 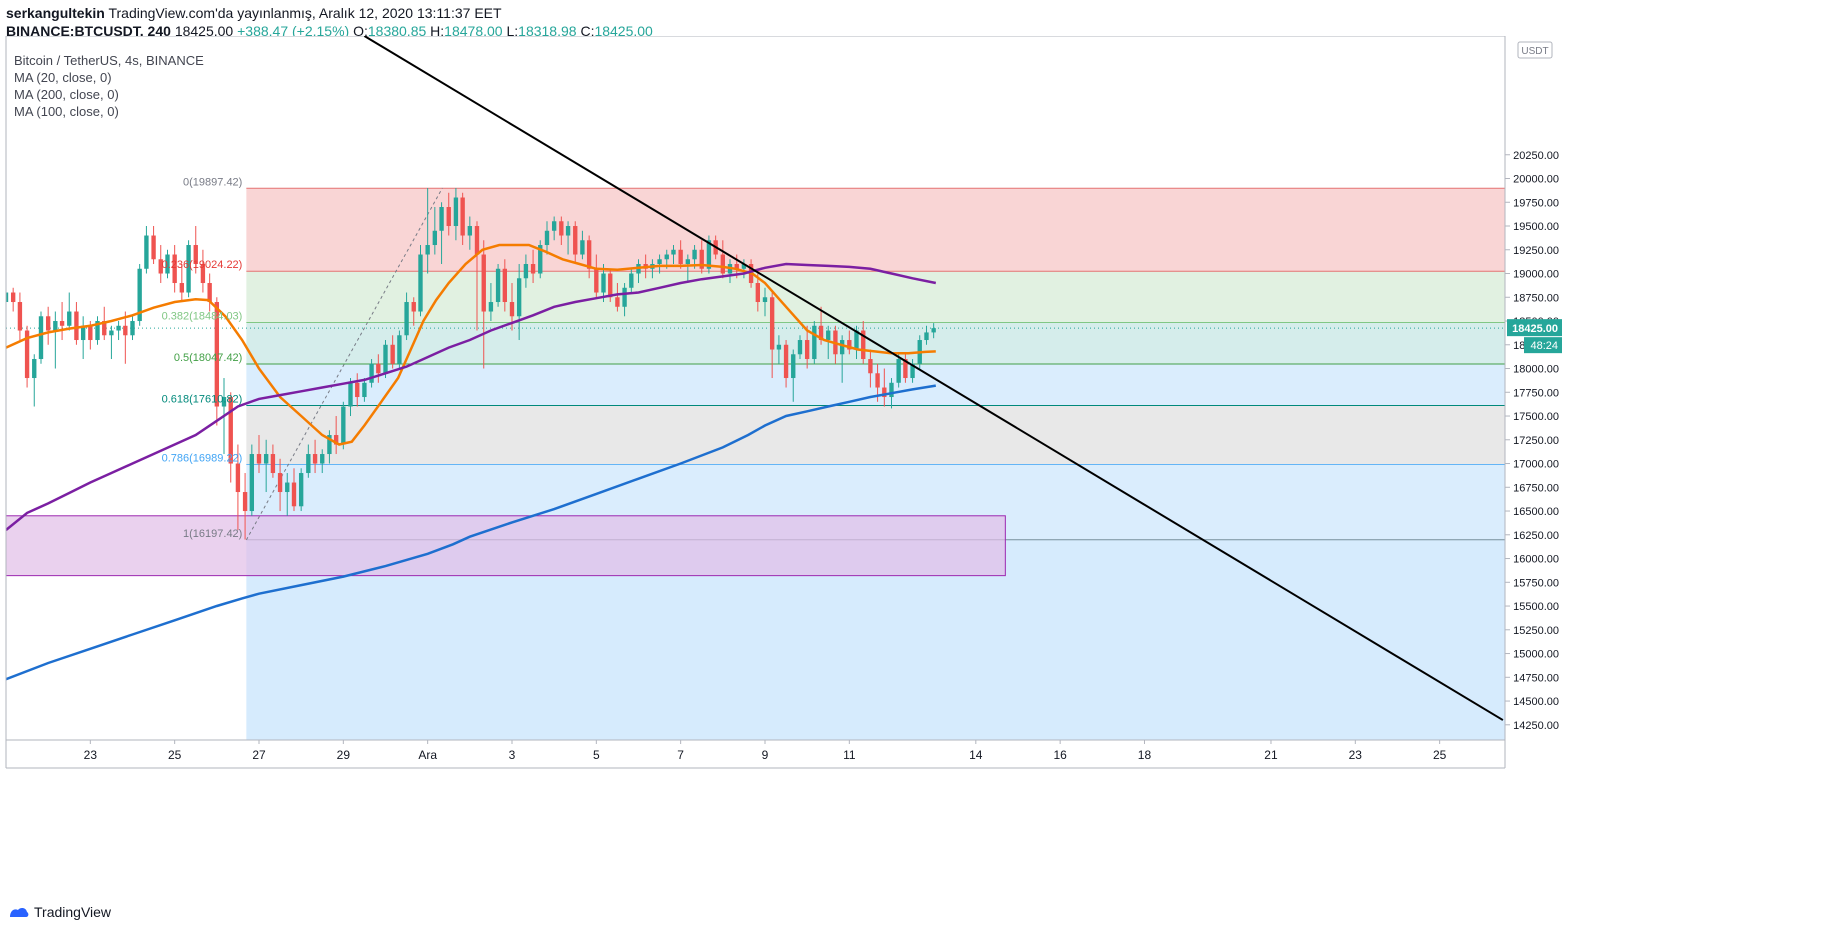 I want to click on footer: TradingView, so click(x=59, y=912).